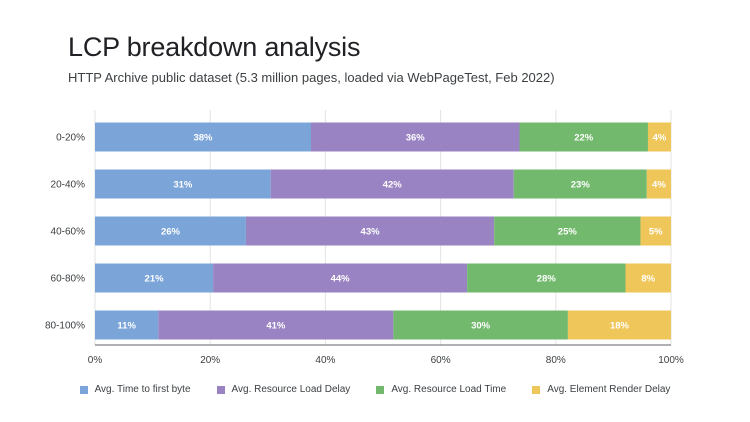 This screenshot has width=750, height=422. I want to click on legend-label: Avg. Resource Load Time, so click(449, 389).